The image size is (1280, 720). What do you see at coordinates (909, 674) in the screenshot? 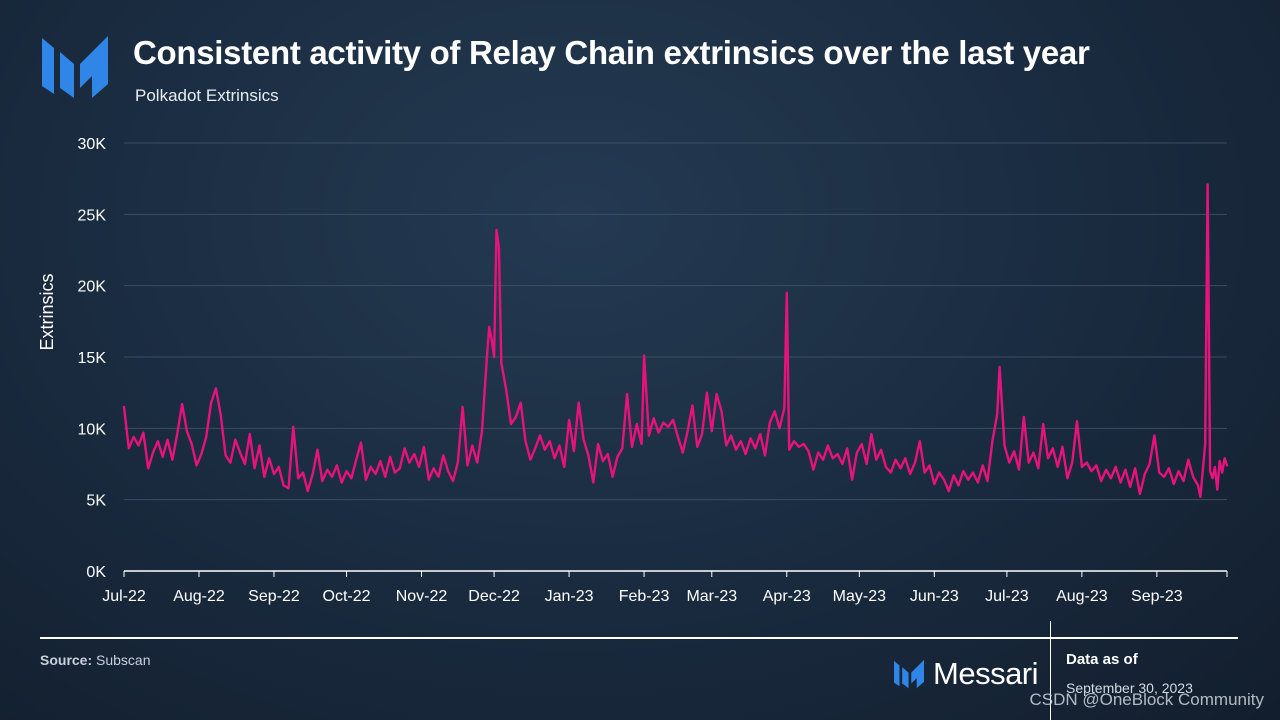
I see `messari-brand-icon` at bounding box center [909, 674].